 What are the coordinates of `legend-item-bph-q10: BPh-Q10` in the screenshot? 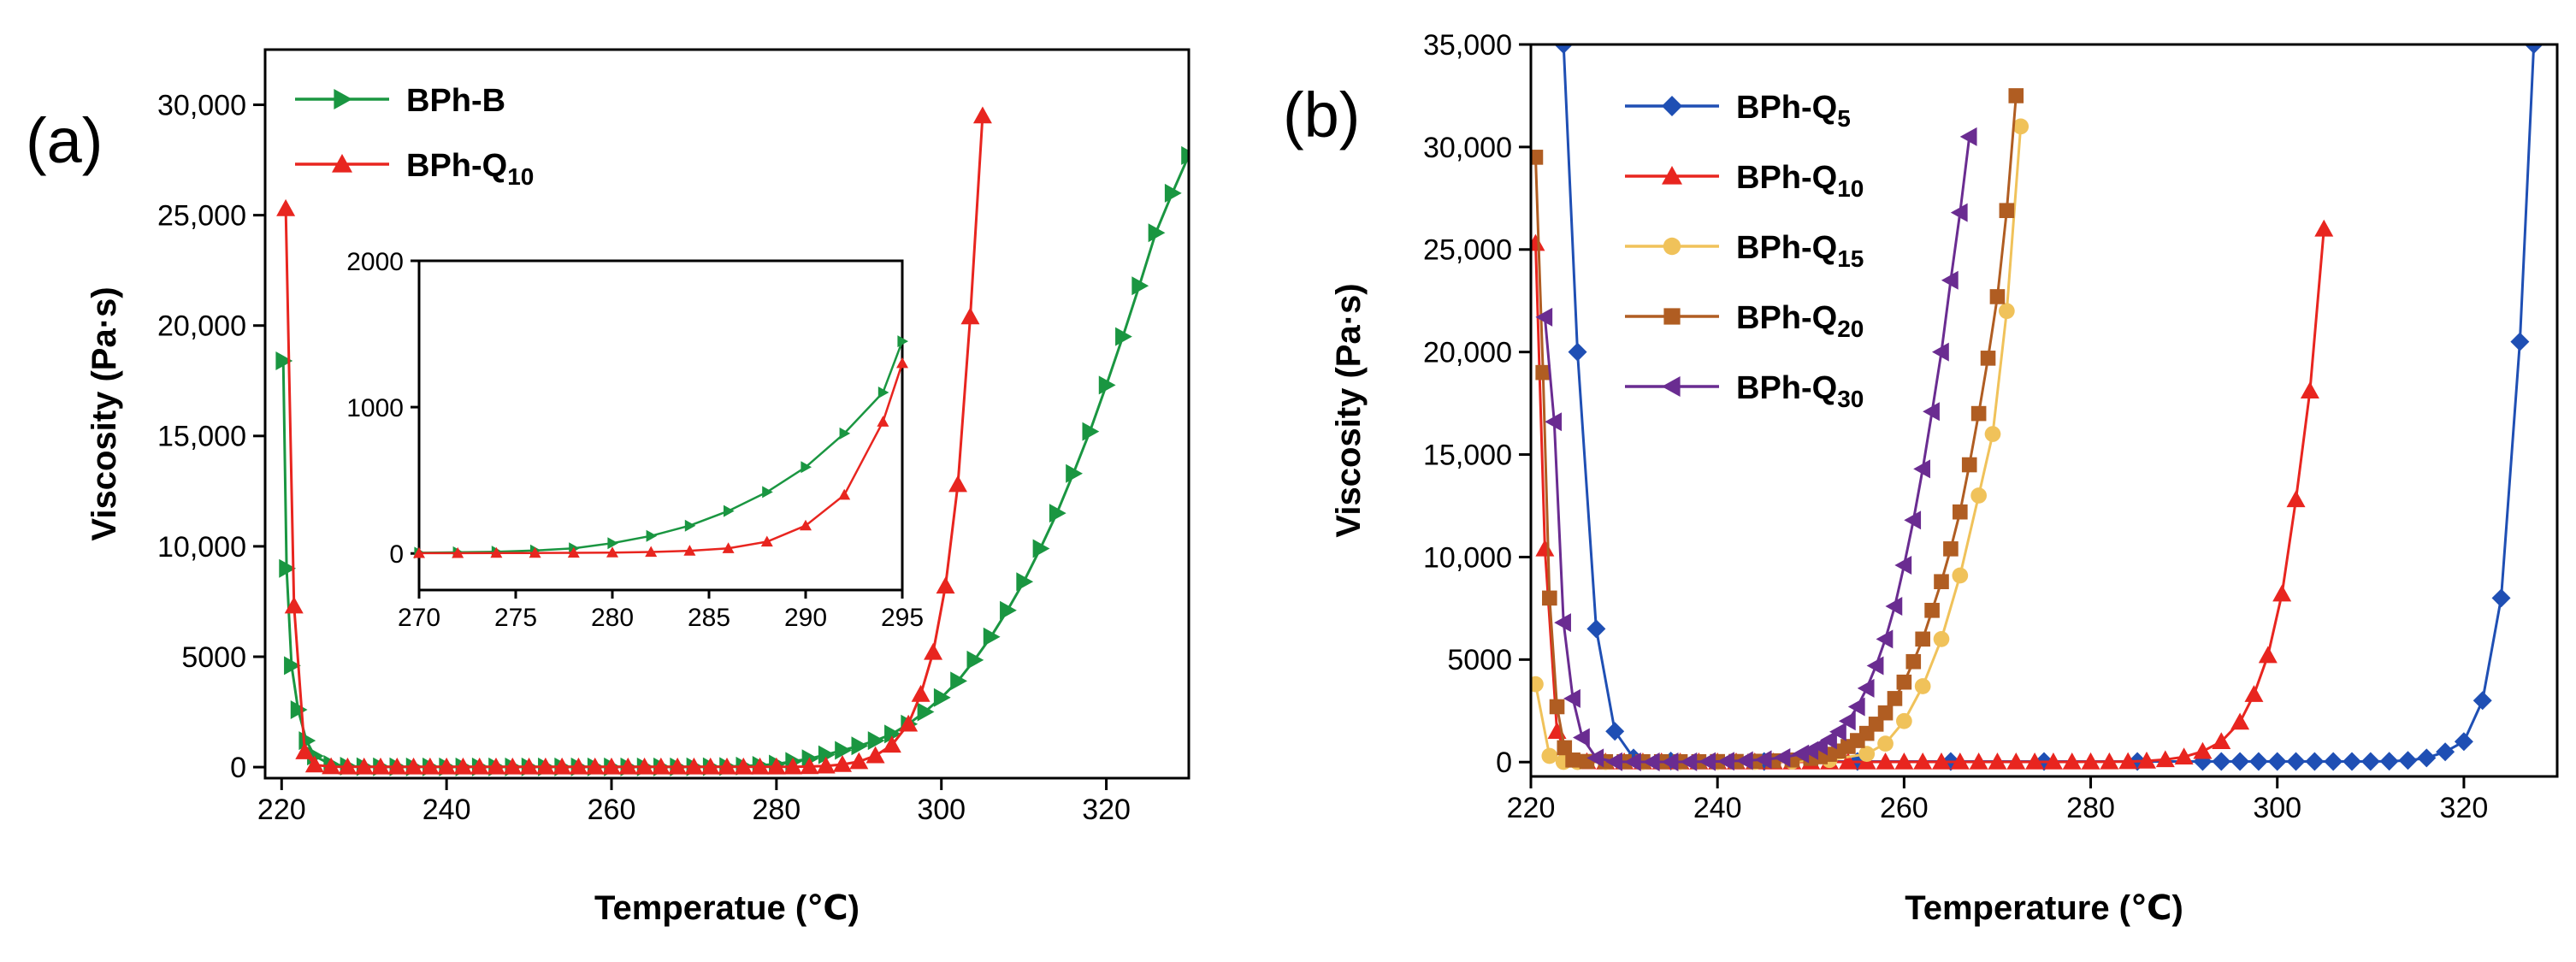 It's located at (1744, 181).